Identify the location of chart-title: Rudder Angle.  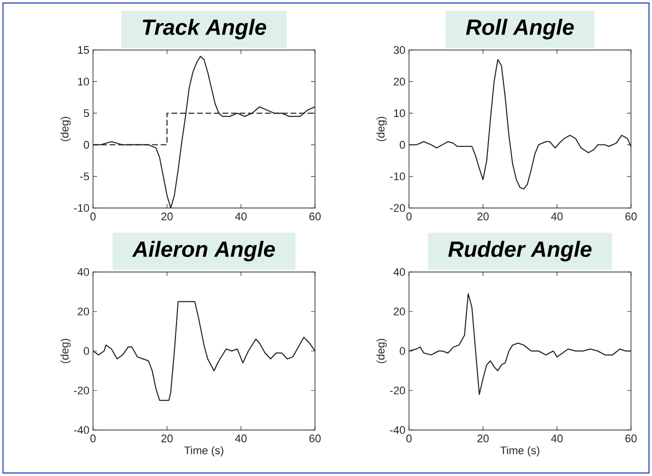
(520, 251).